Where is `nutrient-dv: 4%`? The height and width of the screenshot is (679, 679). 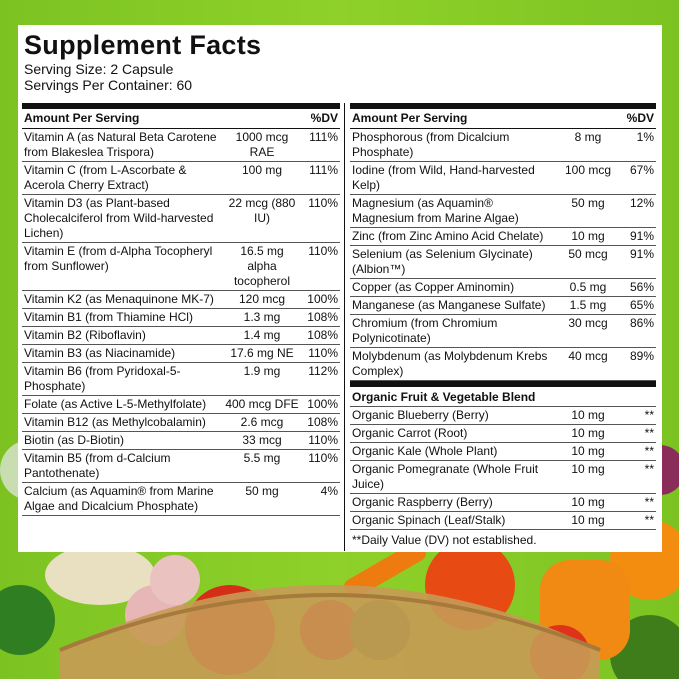
nutrient-dv: 4% is located at coordinates (321, 499).